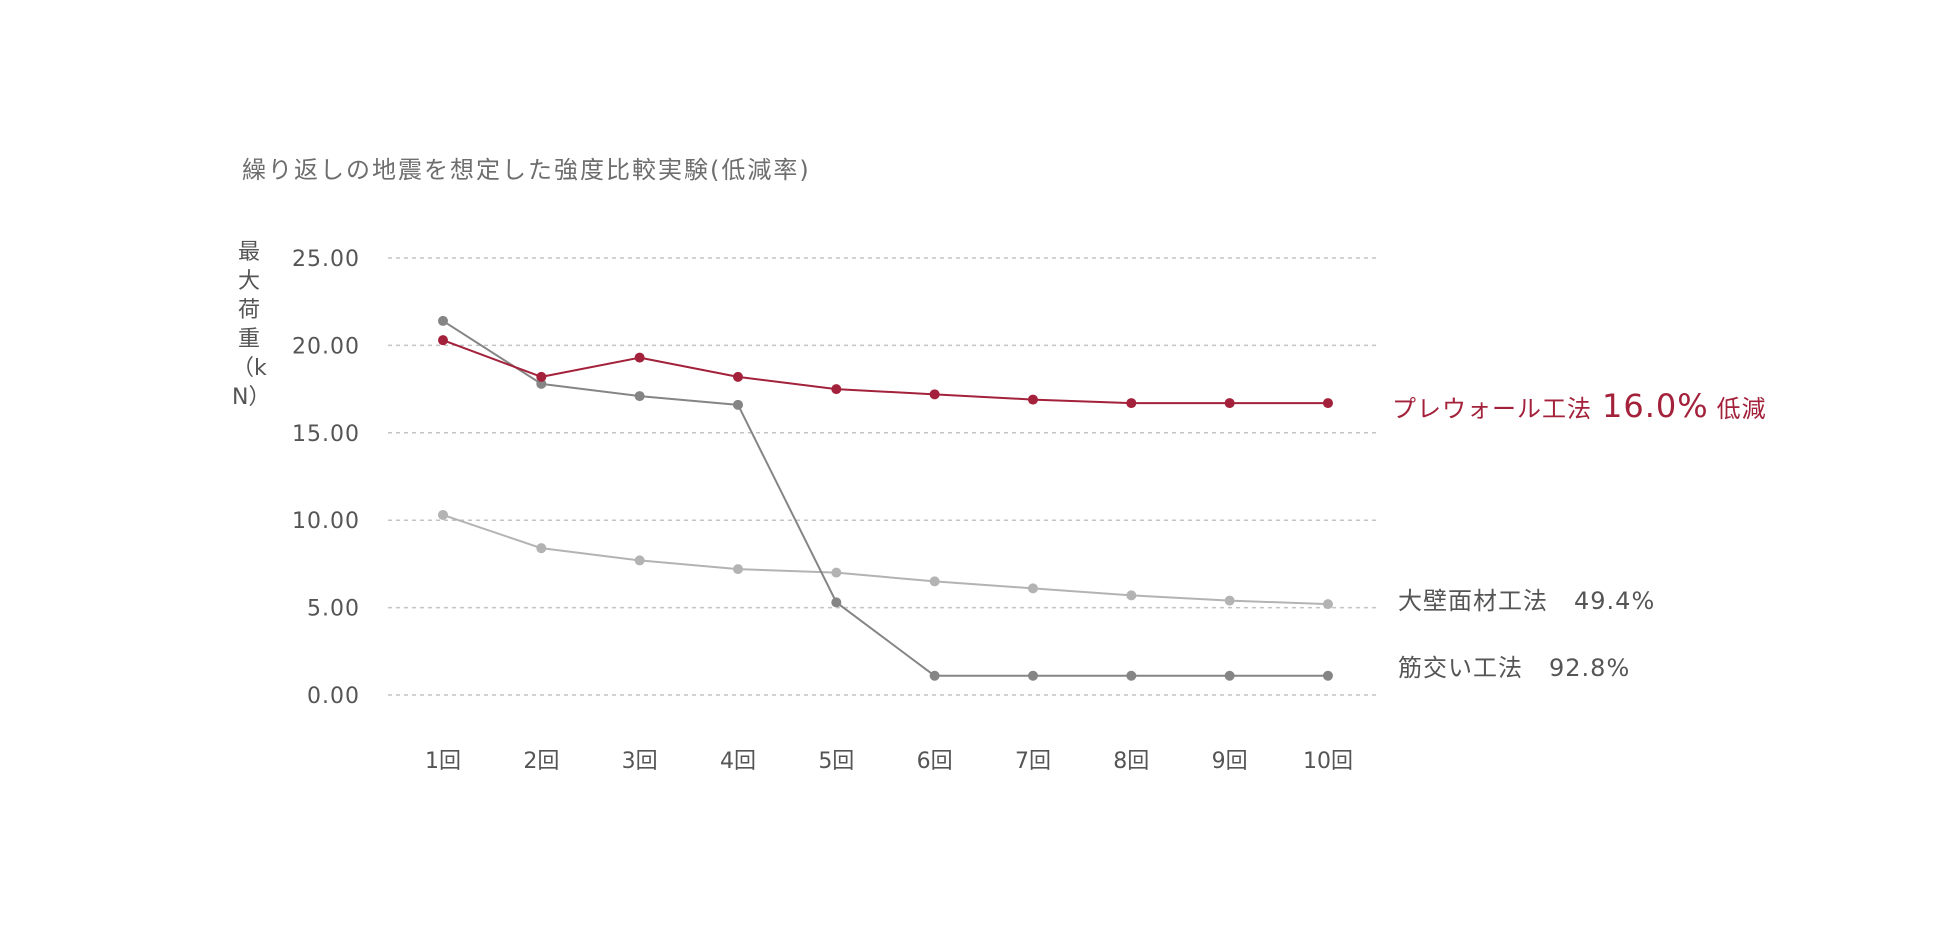 The height and width of the screenshot is (940, 1960). What do you see at coordinates (1328, 761) in the screenshot?
I see `x-tick-label: 10回` at bounding box center [1328, 761].